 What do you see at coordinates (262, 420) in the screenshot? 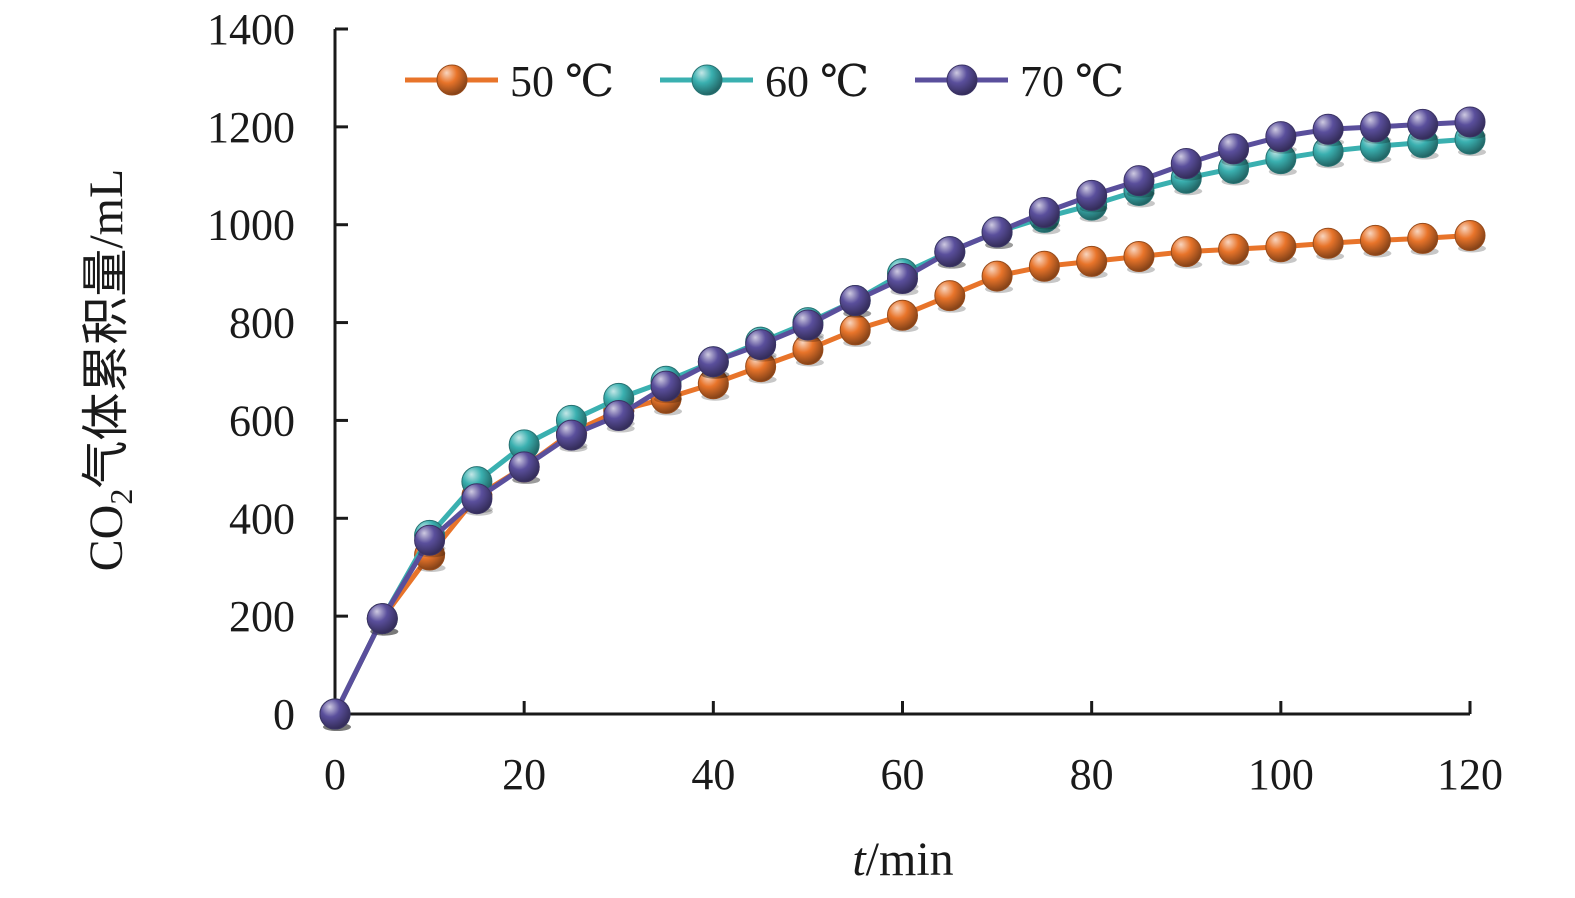
I see `y-tick-label: 600` at bounding box center [262, 420].